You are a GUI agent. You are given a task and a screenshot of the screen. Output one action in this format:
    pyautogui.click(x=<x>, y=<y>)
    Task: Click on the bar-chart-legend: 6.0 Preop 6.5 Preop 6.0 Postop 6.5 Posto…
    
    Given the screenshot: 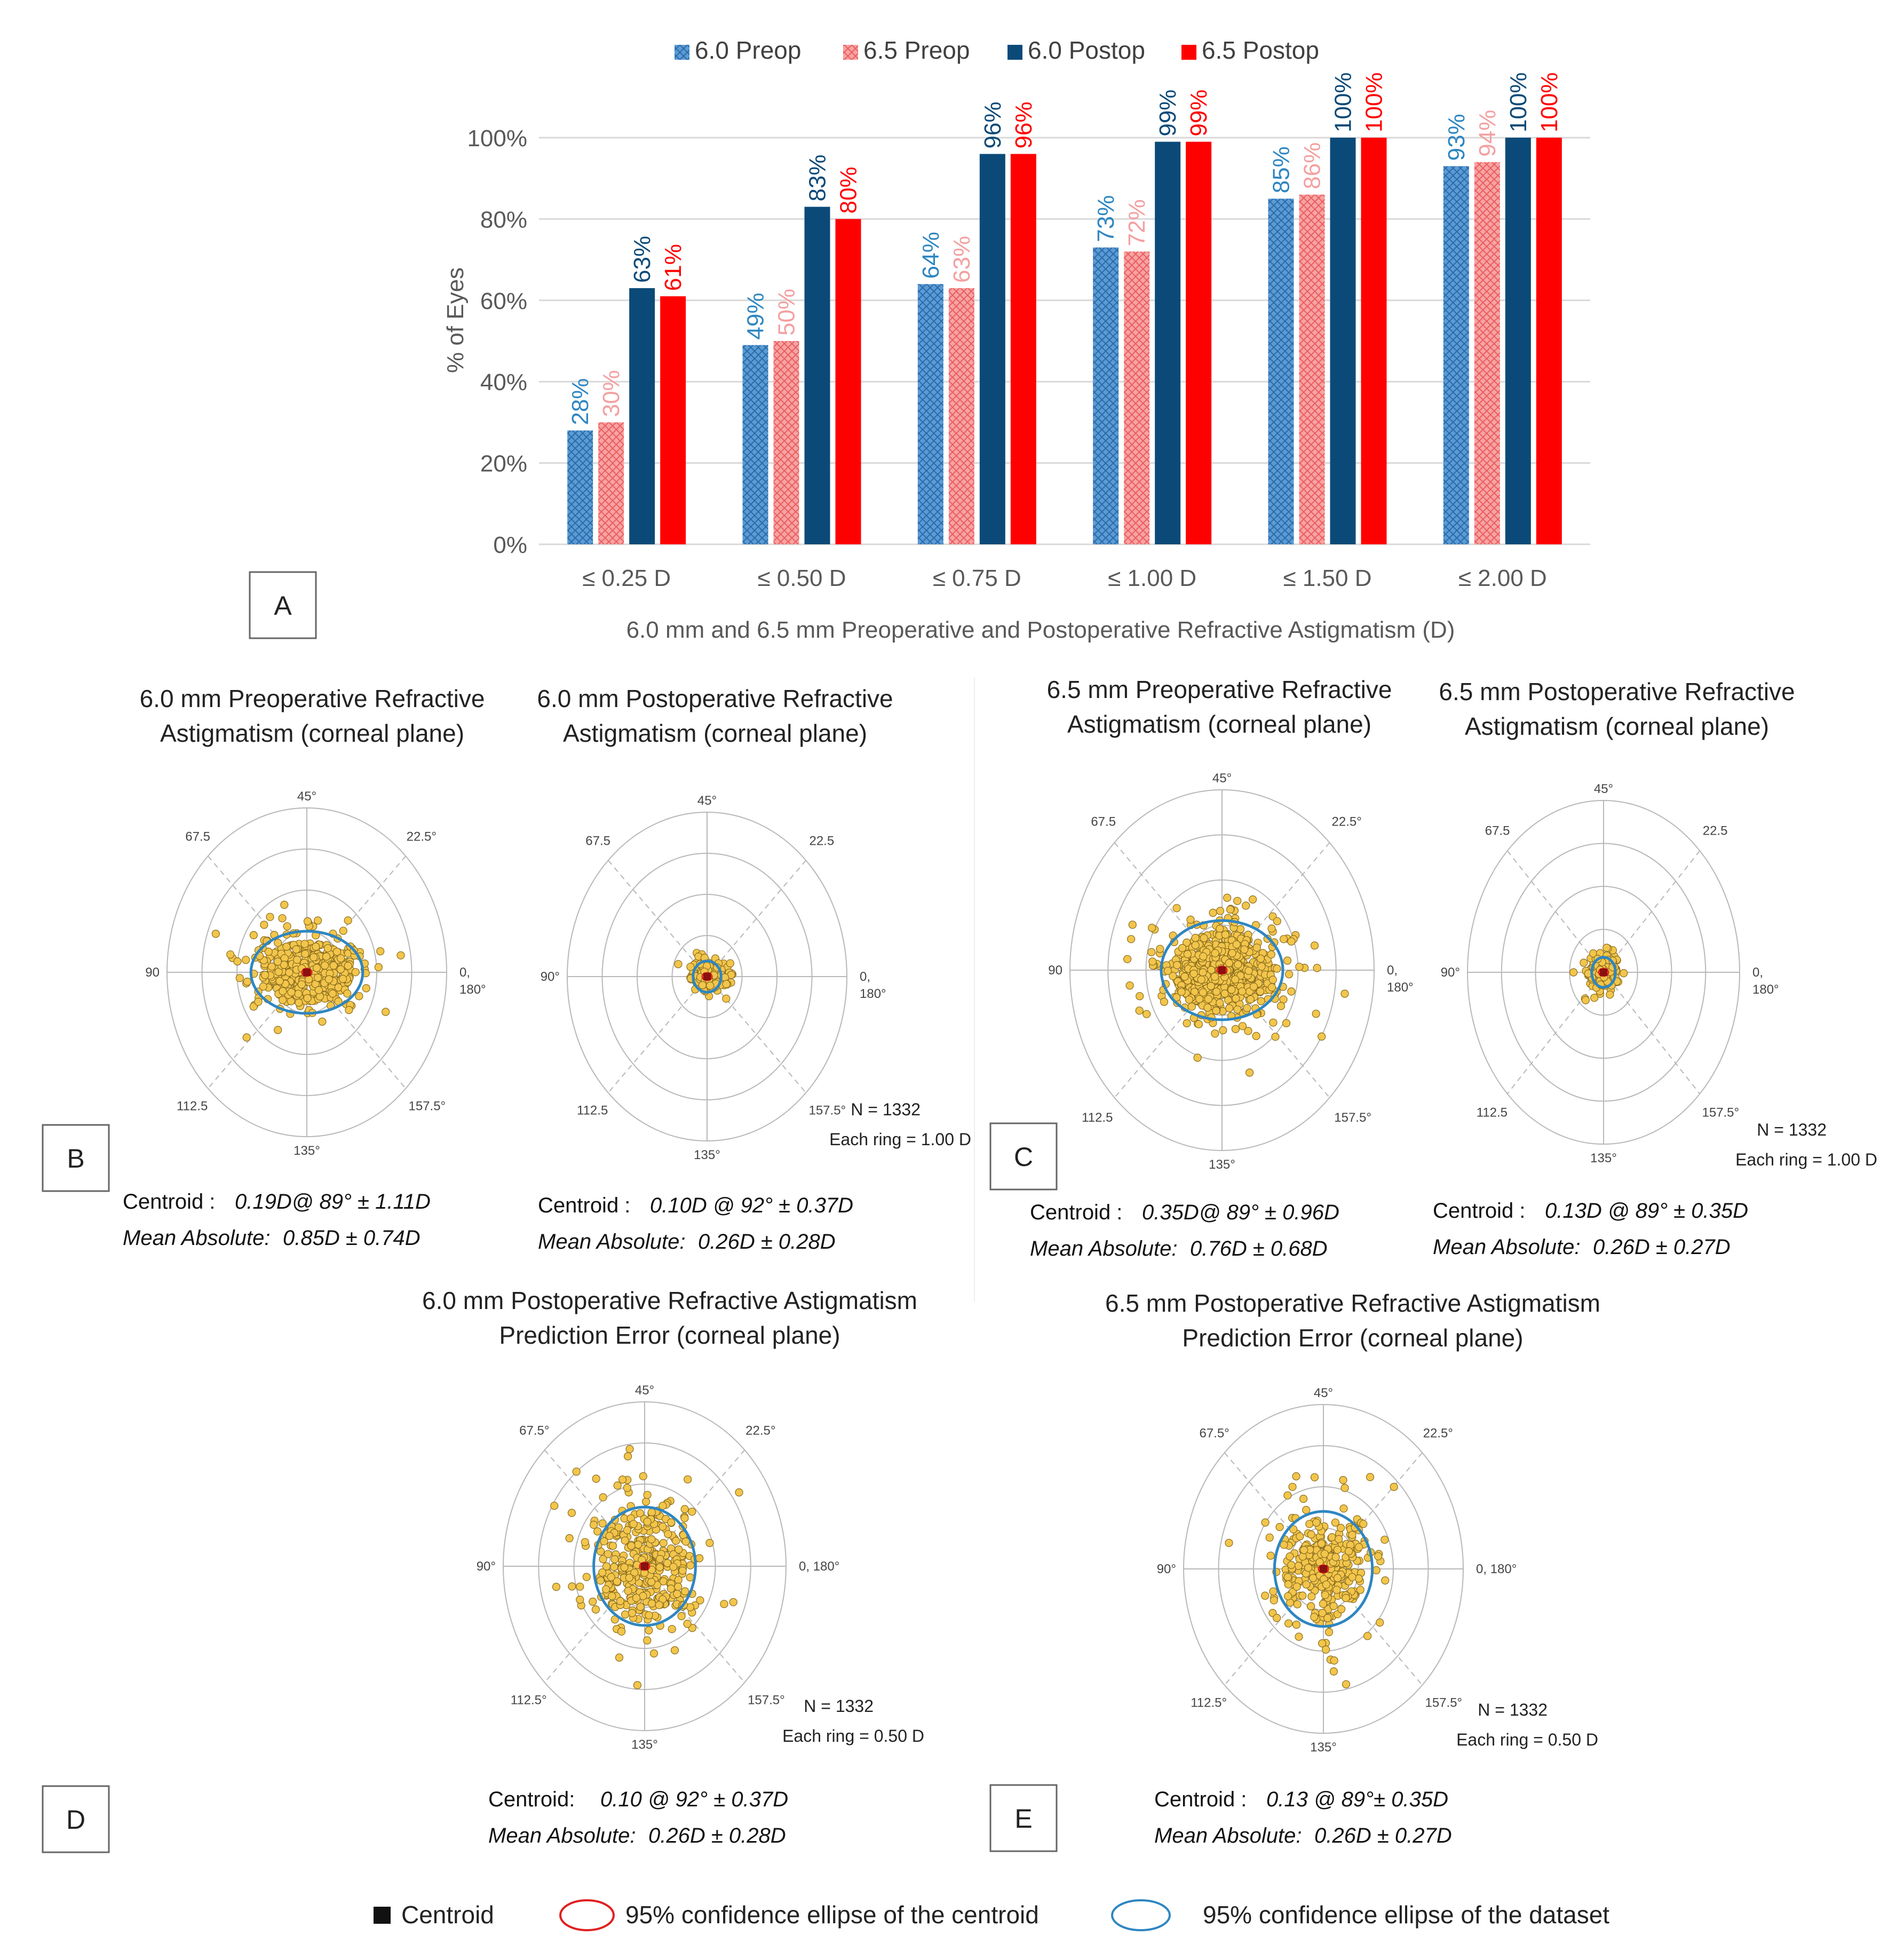 What is the action you would take?
    pyautogui.click(x=997, y=50)
    